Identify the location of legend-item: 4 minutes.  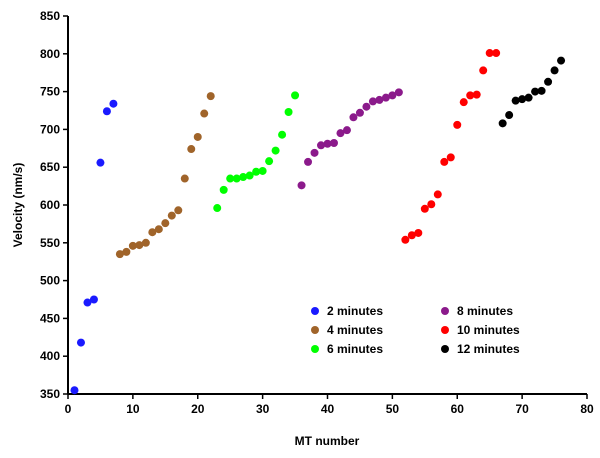
(347, 330).